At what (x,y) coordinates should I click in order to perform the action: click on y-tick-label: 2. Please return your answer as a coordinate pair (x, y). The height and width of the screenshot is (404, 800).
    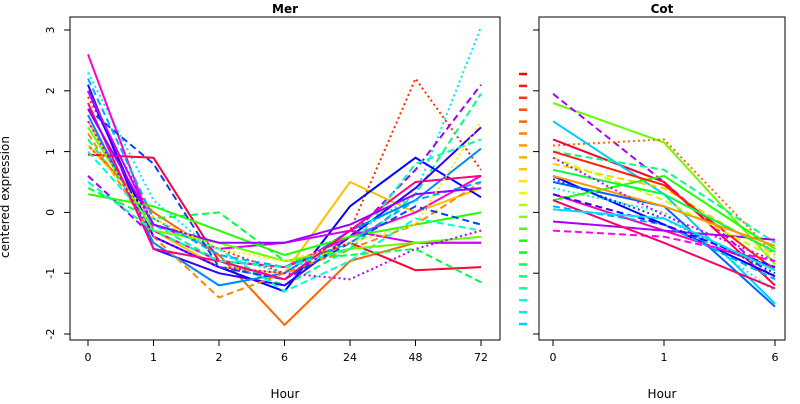
    Looking at the image, I should click on (50, 90).